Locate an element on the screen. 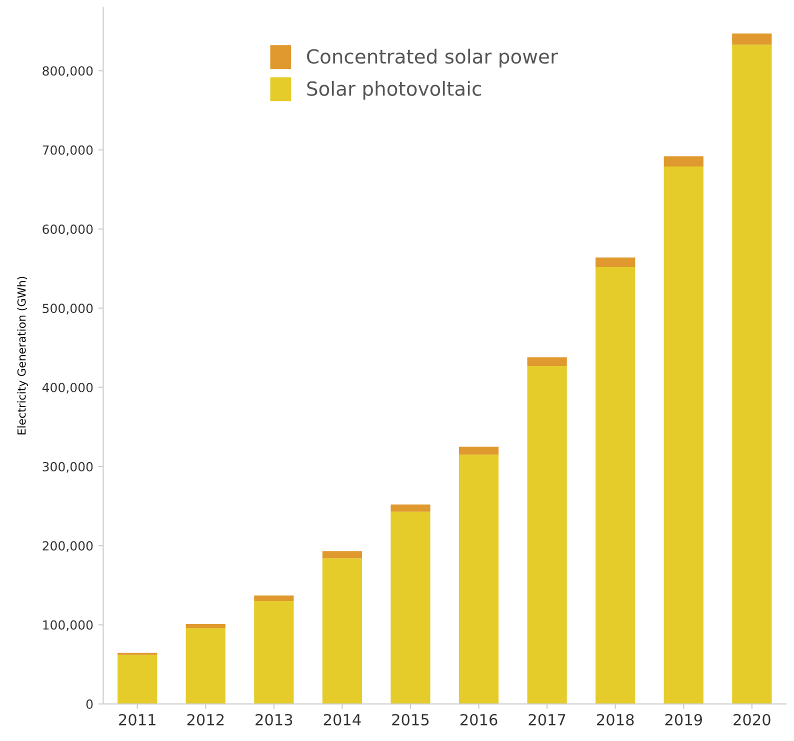 The height and width of the screenshot is (741, 794). y-tick-label: 400,000 is located at coordinates (67, 388).